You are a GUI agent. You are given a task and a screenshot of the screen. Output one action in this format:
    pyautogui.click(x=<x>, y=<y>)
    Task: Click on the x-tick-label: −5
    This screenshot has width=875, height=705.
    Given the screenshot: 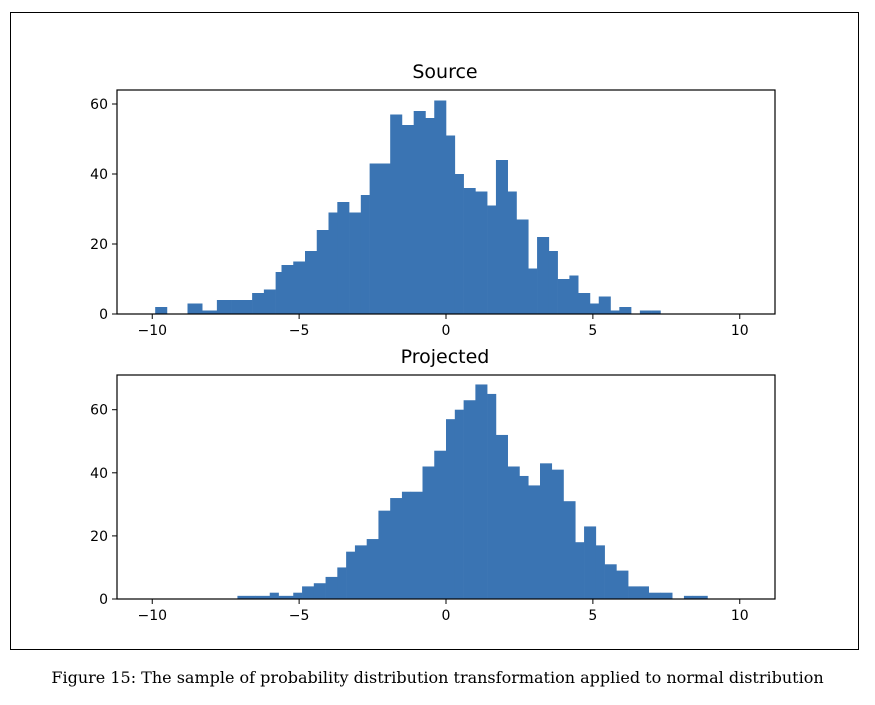 What is the action you would take?
    pyautogui.click(x=299, y=616)
    